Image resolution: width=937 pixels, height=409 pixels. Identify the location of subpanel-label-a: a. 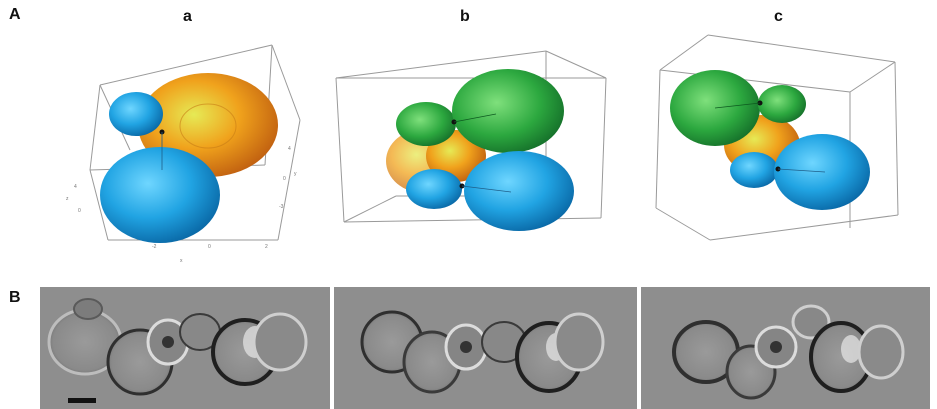
(187, 16).